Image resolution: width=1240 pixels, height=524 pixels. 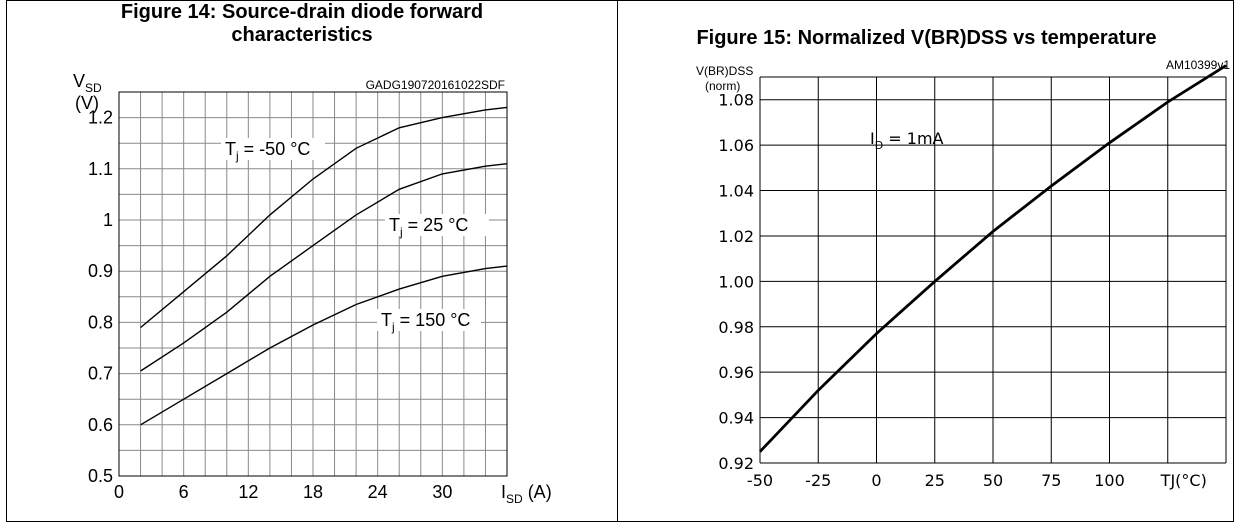 I want to click on x-tick-label: 25, so click(x=935, y=480).